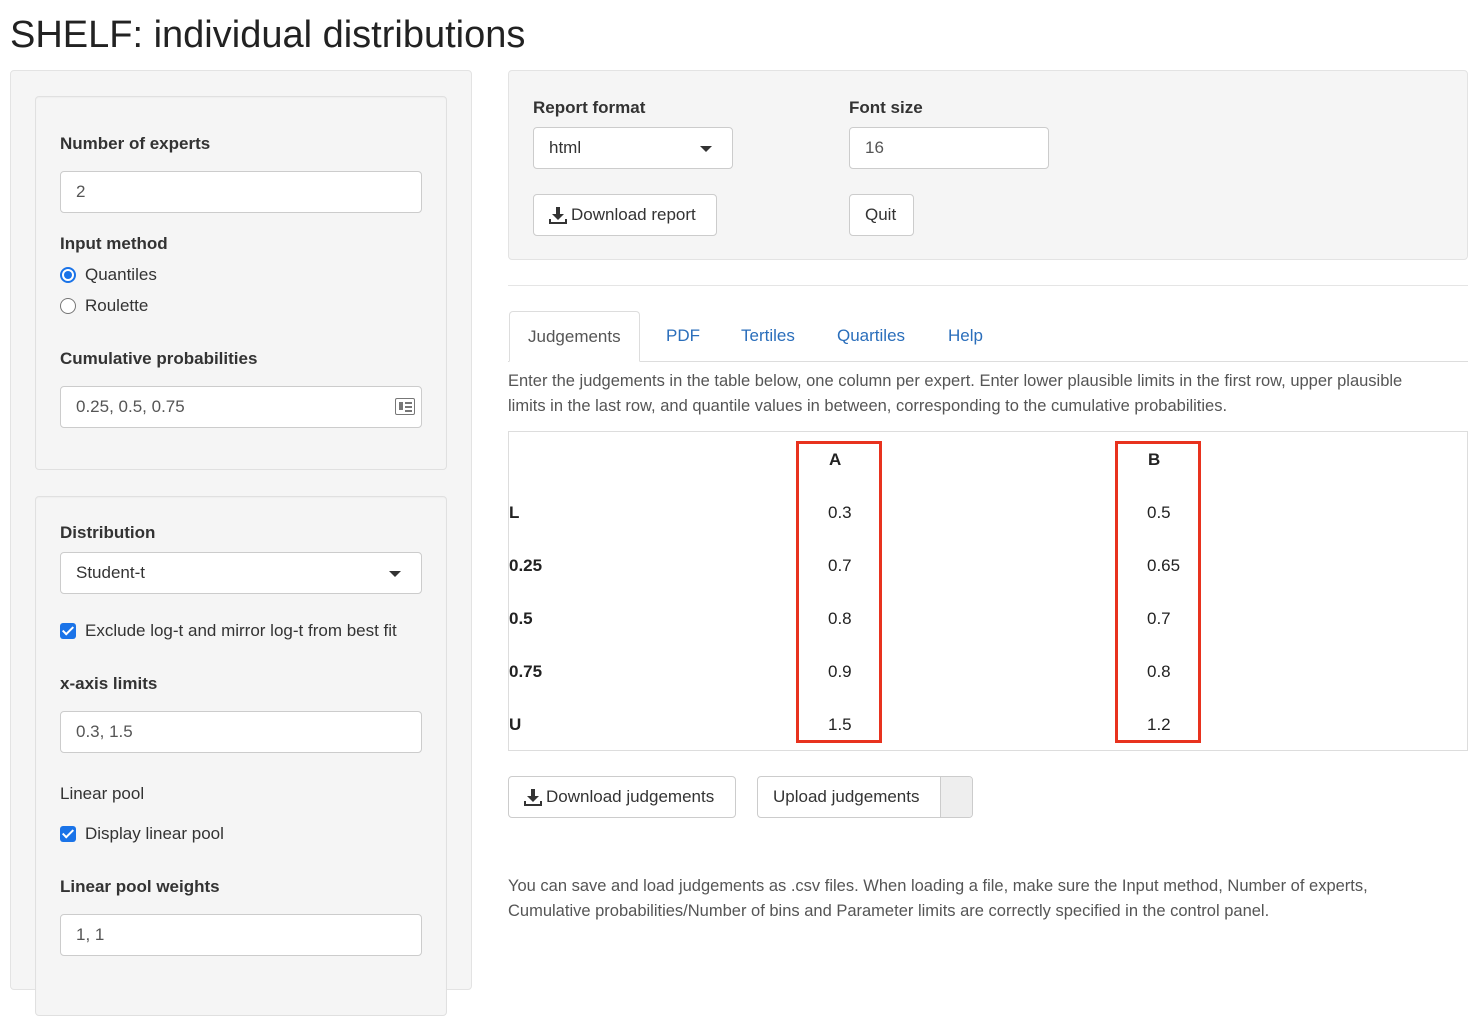  I want to click on cell-b-05: 0.7, so click(1159, 618).